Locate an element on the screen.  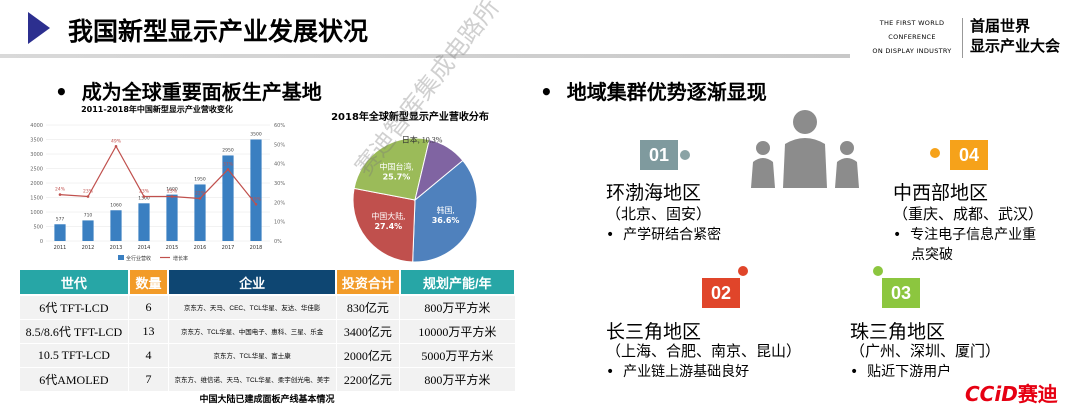
y-tick-label: 0 is located at coordinates (41, 242).